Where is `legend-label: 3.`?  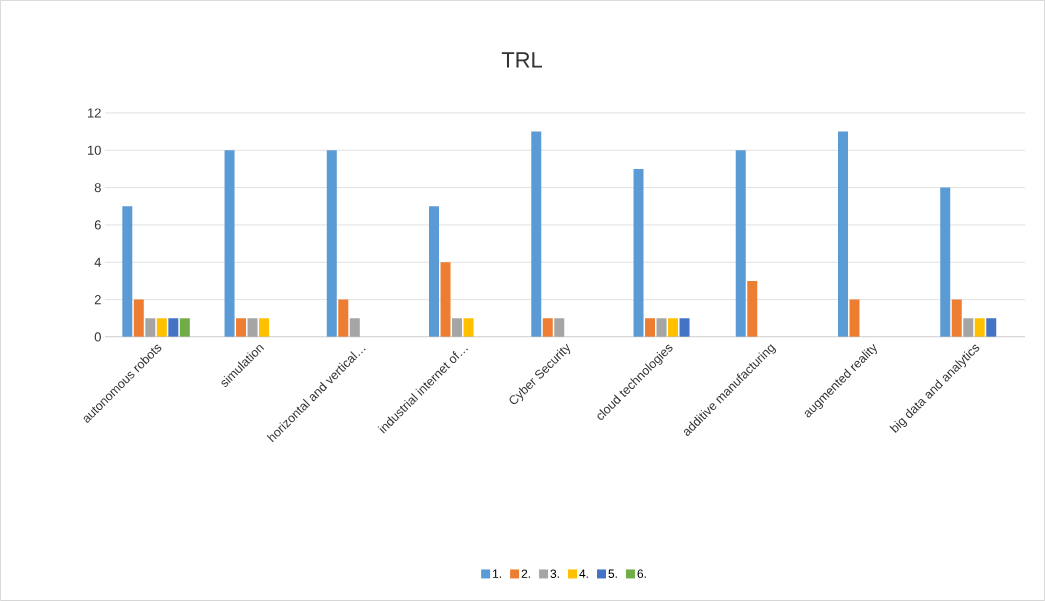
legend-label: 3. is located at coordinates (554, 574).